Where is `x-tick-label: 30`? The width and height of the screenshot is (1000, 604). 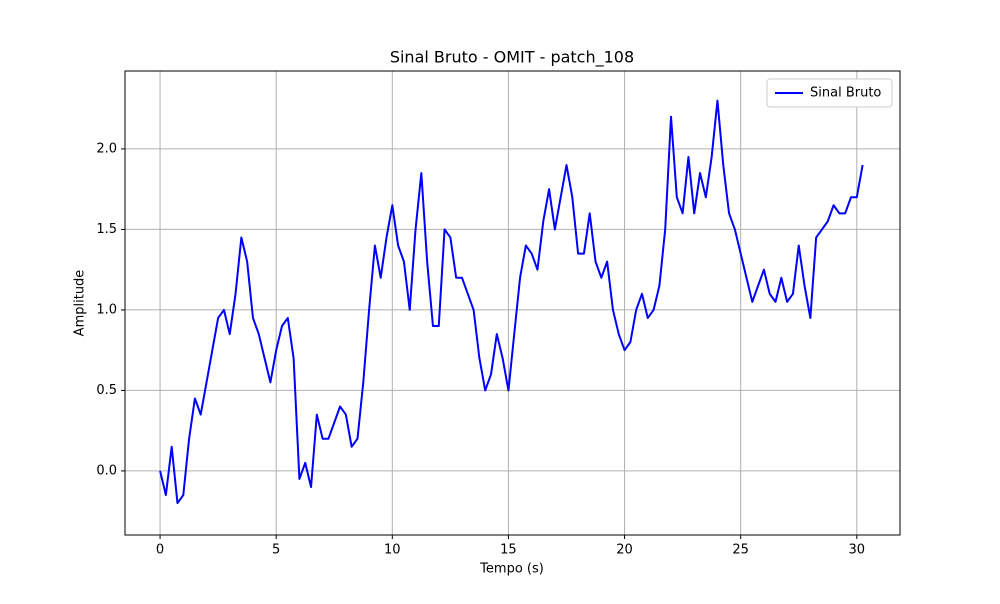
x-tick-label: 30 is located at coordinates (857, 550).